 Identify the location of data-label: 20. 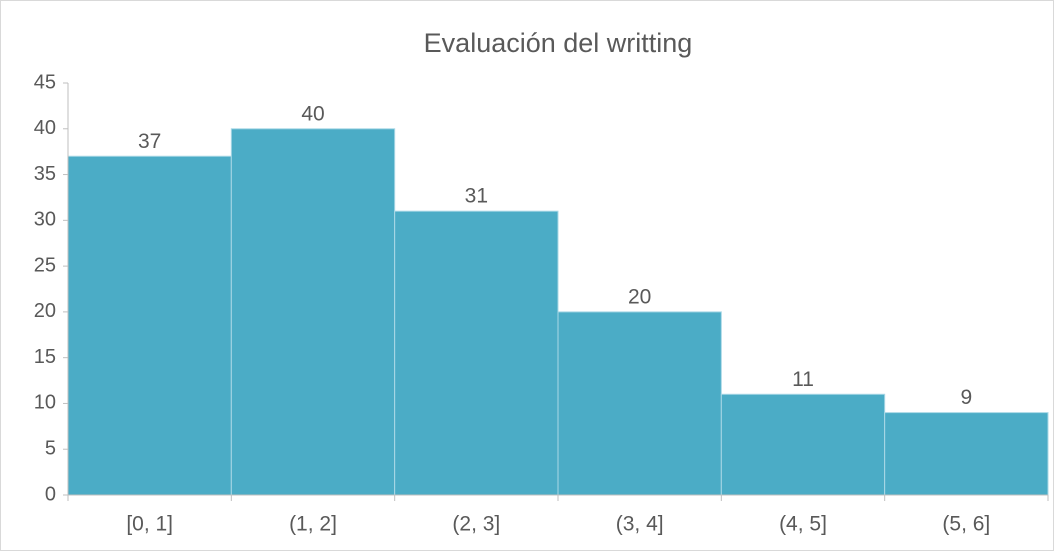
(639, 296).